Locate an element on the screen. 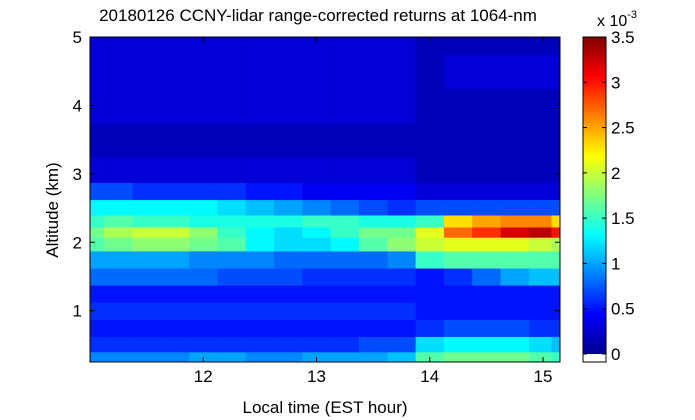 Image resolution: width=695 pixels, height=420 pixels. y-axis-label: Altitude (km) is located at coordinates (52, 209).